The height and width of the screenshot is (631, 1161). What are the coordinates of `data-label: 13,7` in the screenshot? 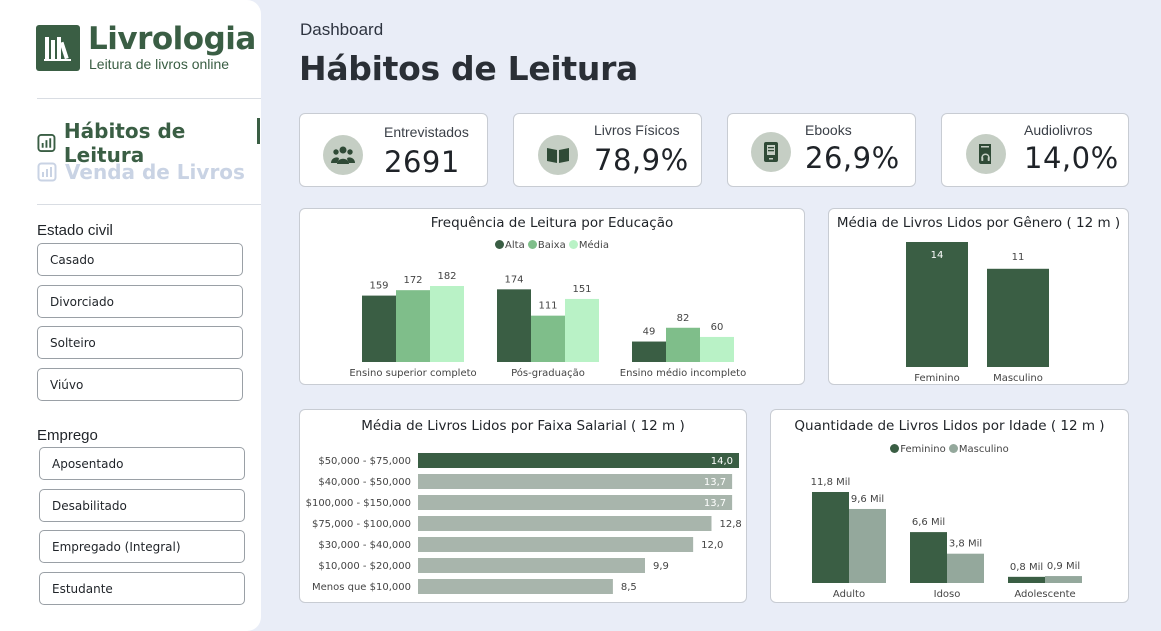 It's located at (715, 482).